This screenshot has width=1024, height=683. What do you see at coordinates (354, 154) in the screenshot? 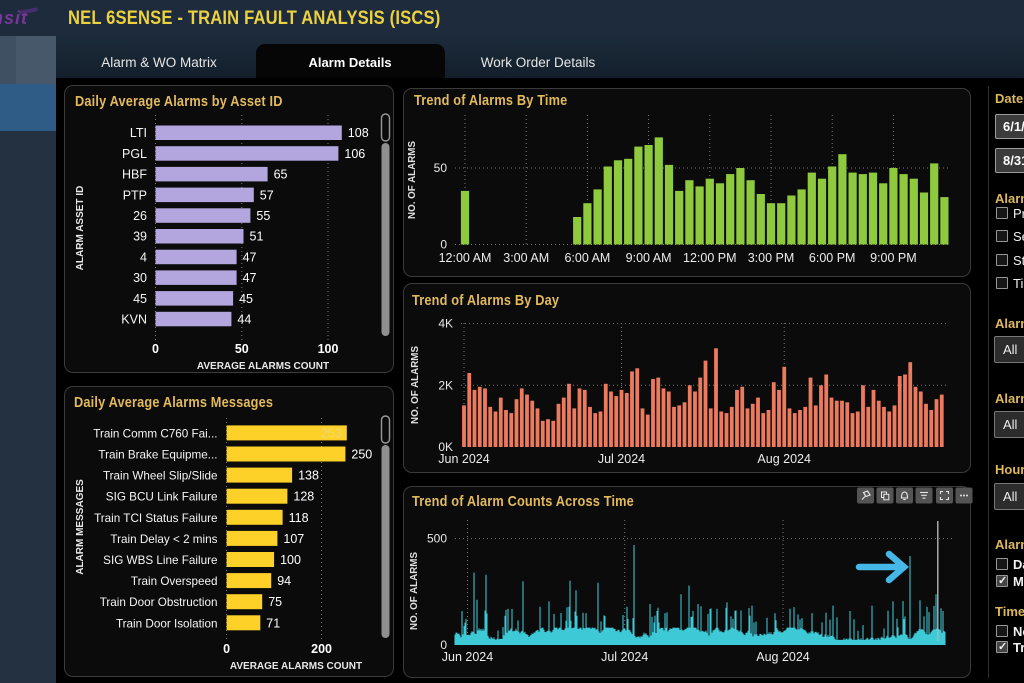
I see `svg-text: 106` at bounding box center [354, 154].